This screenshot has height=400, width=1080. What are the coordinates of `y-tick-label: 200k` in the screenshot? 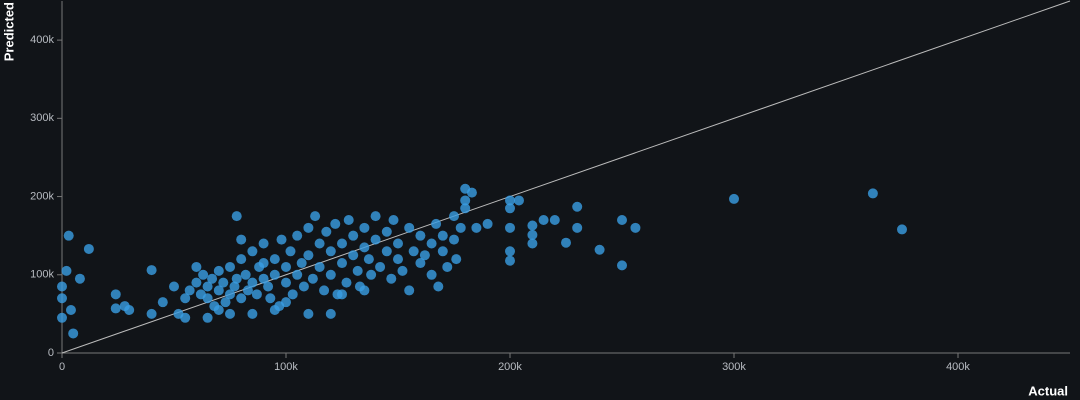 It's located at (42, 196).